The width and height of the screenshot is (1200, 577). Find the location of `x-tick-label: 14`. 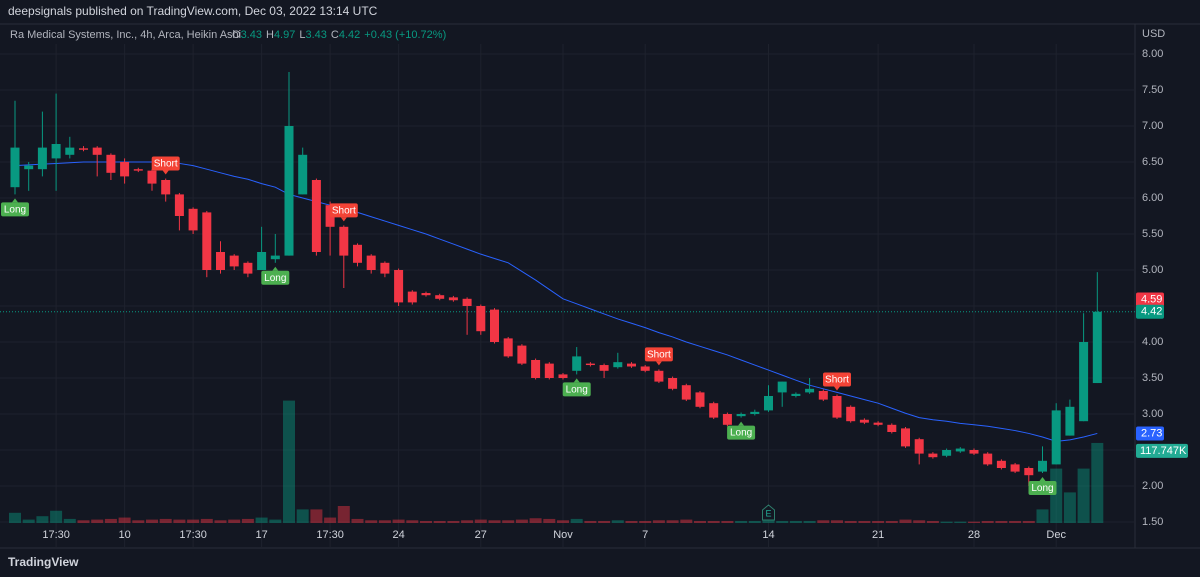

x-tick-label: 14 is located at coordinates (768, 535).